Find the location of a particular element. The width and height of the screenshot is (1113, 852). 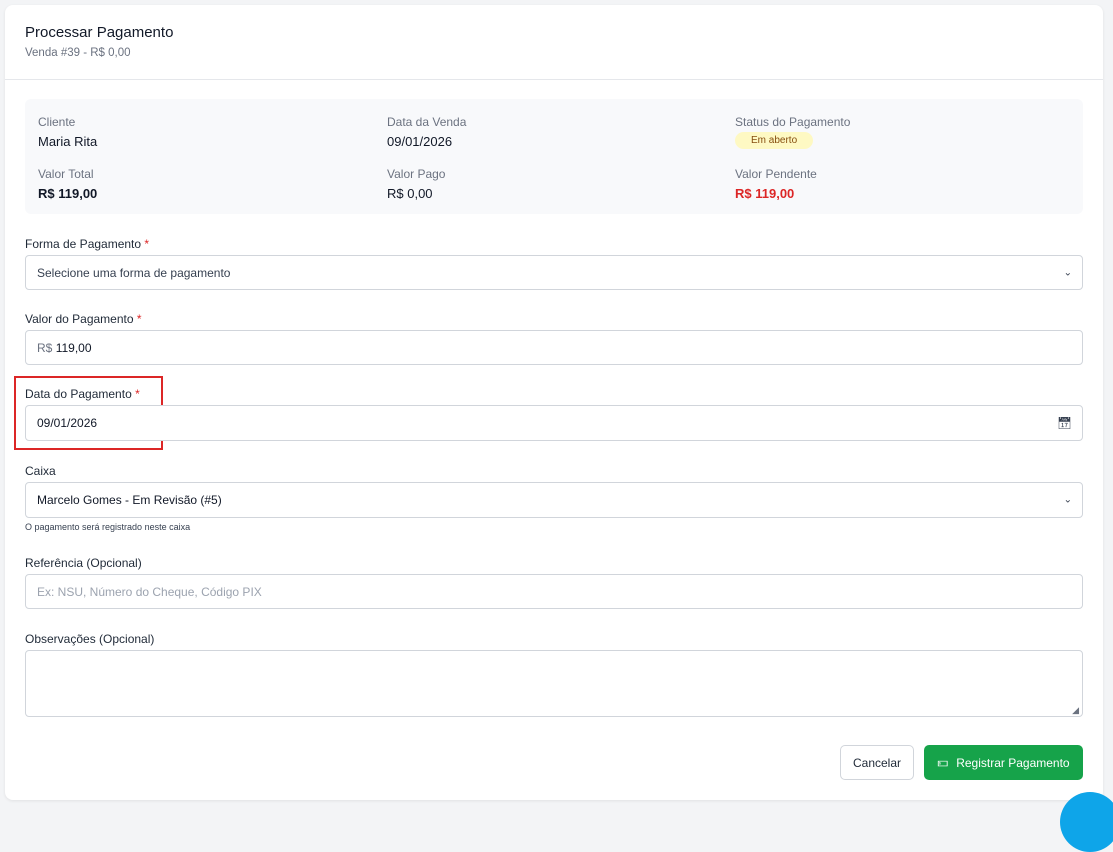

label: Cliente is located at coordinates (57, 122).